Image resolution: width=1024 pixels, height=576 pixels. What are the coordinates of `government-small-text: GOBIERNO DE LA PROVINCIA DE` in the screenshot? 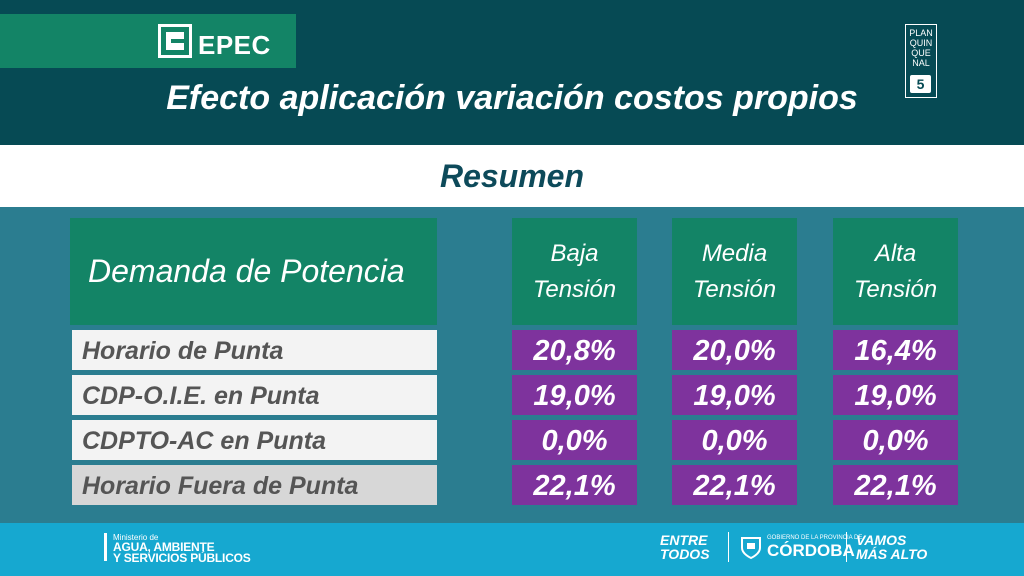 It's located at (815, 538).